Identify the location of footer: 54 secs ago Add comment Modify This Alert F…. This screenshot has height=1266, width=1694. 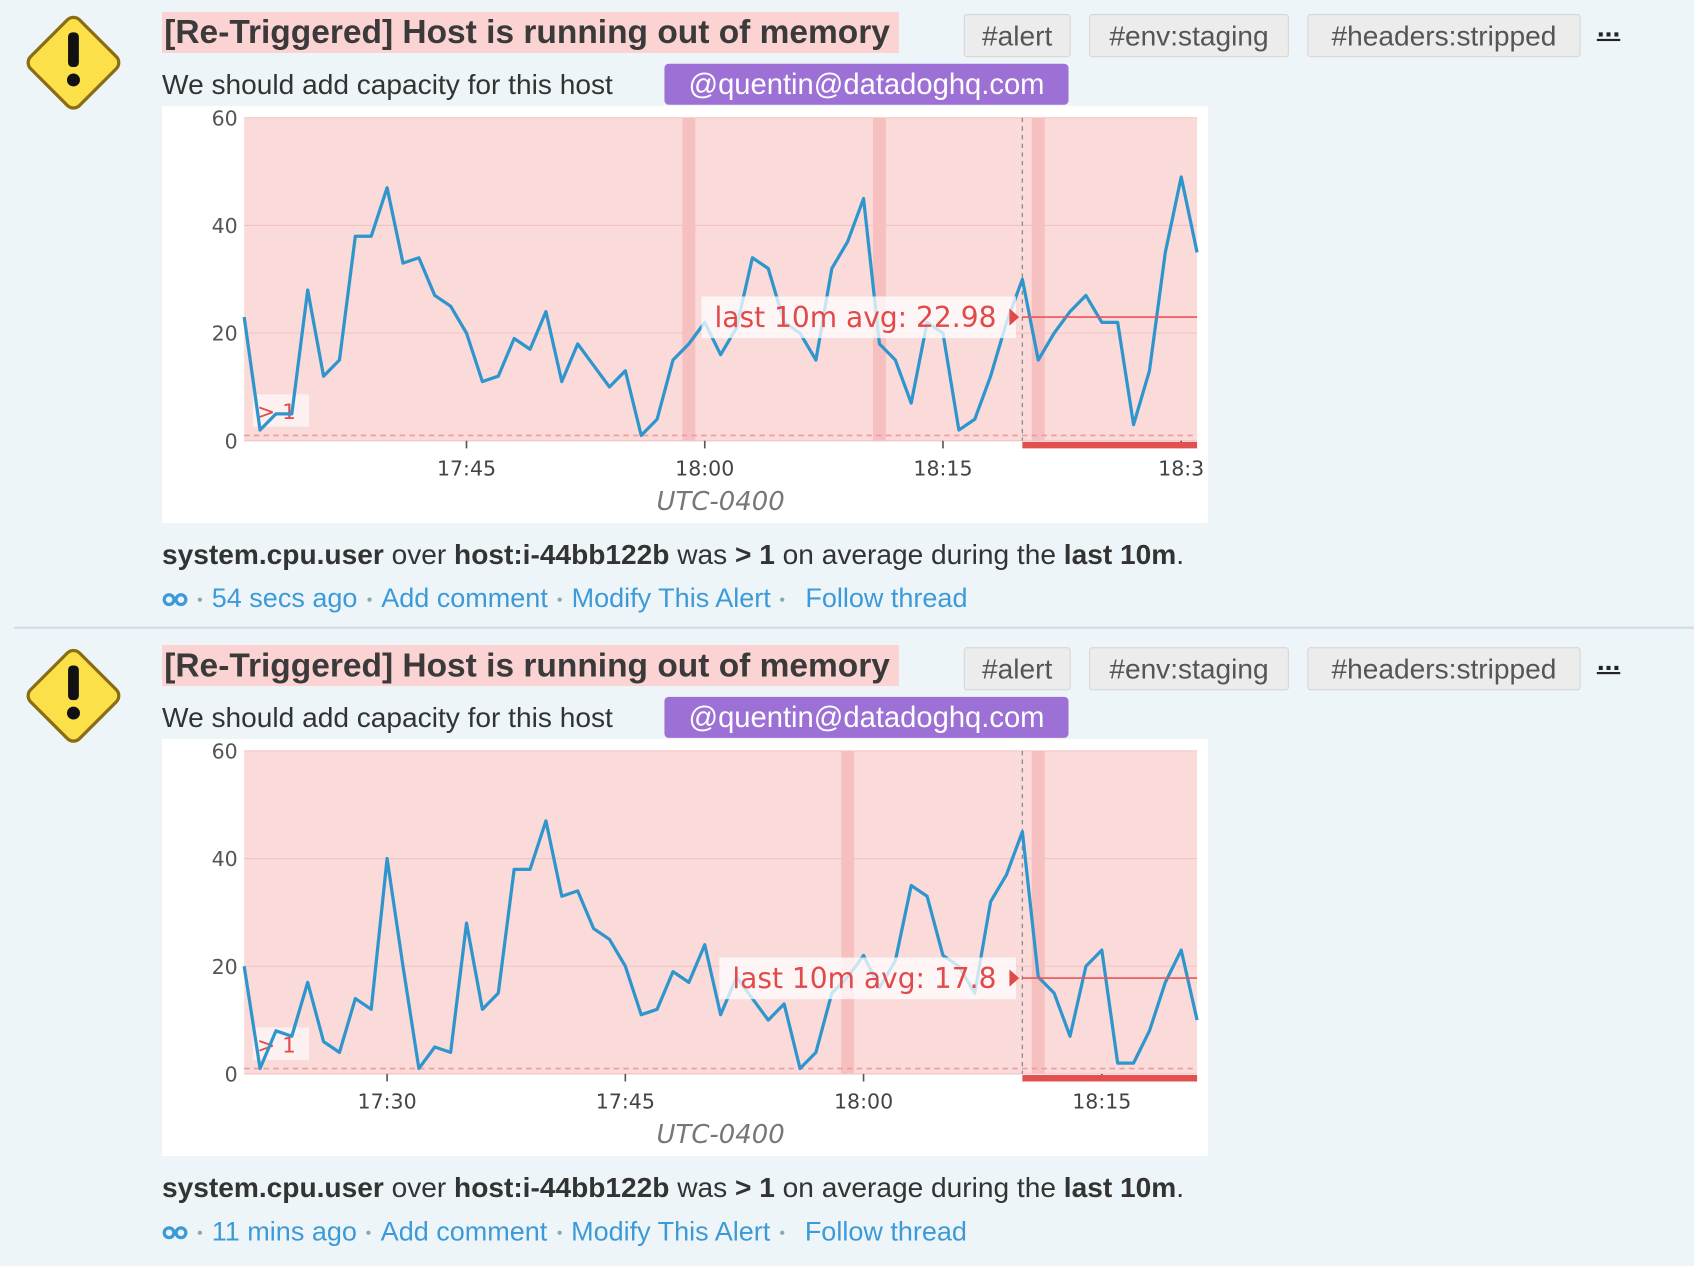
(564, 598).